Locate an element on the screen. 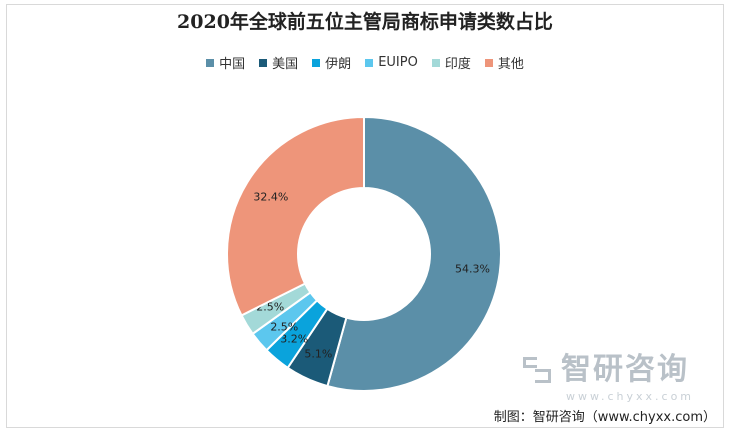 This screenshot has width=730, height=434. legend-item: 美国 is located at coordinates (278, 62).